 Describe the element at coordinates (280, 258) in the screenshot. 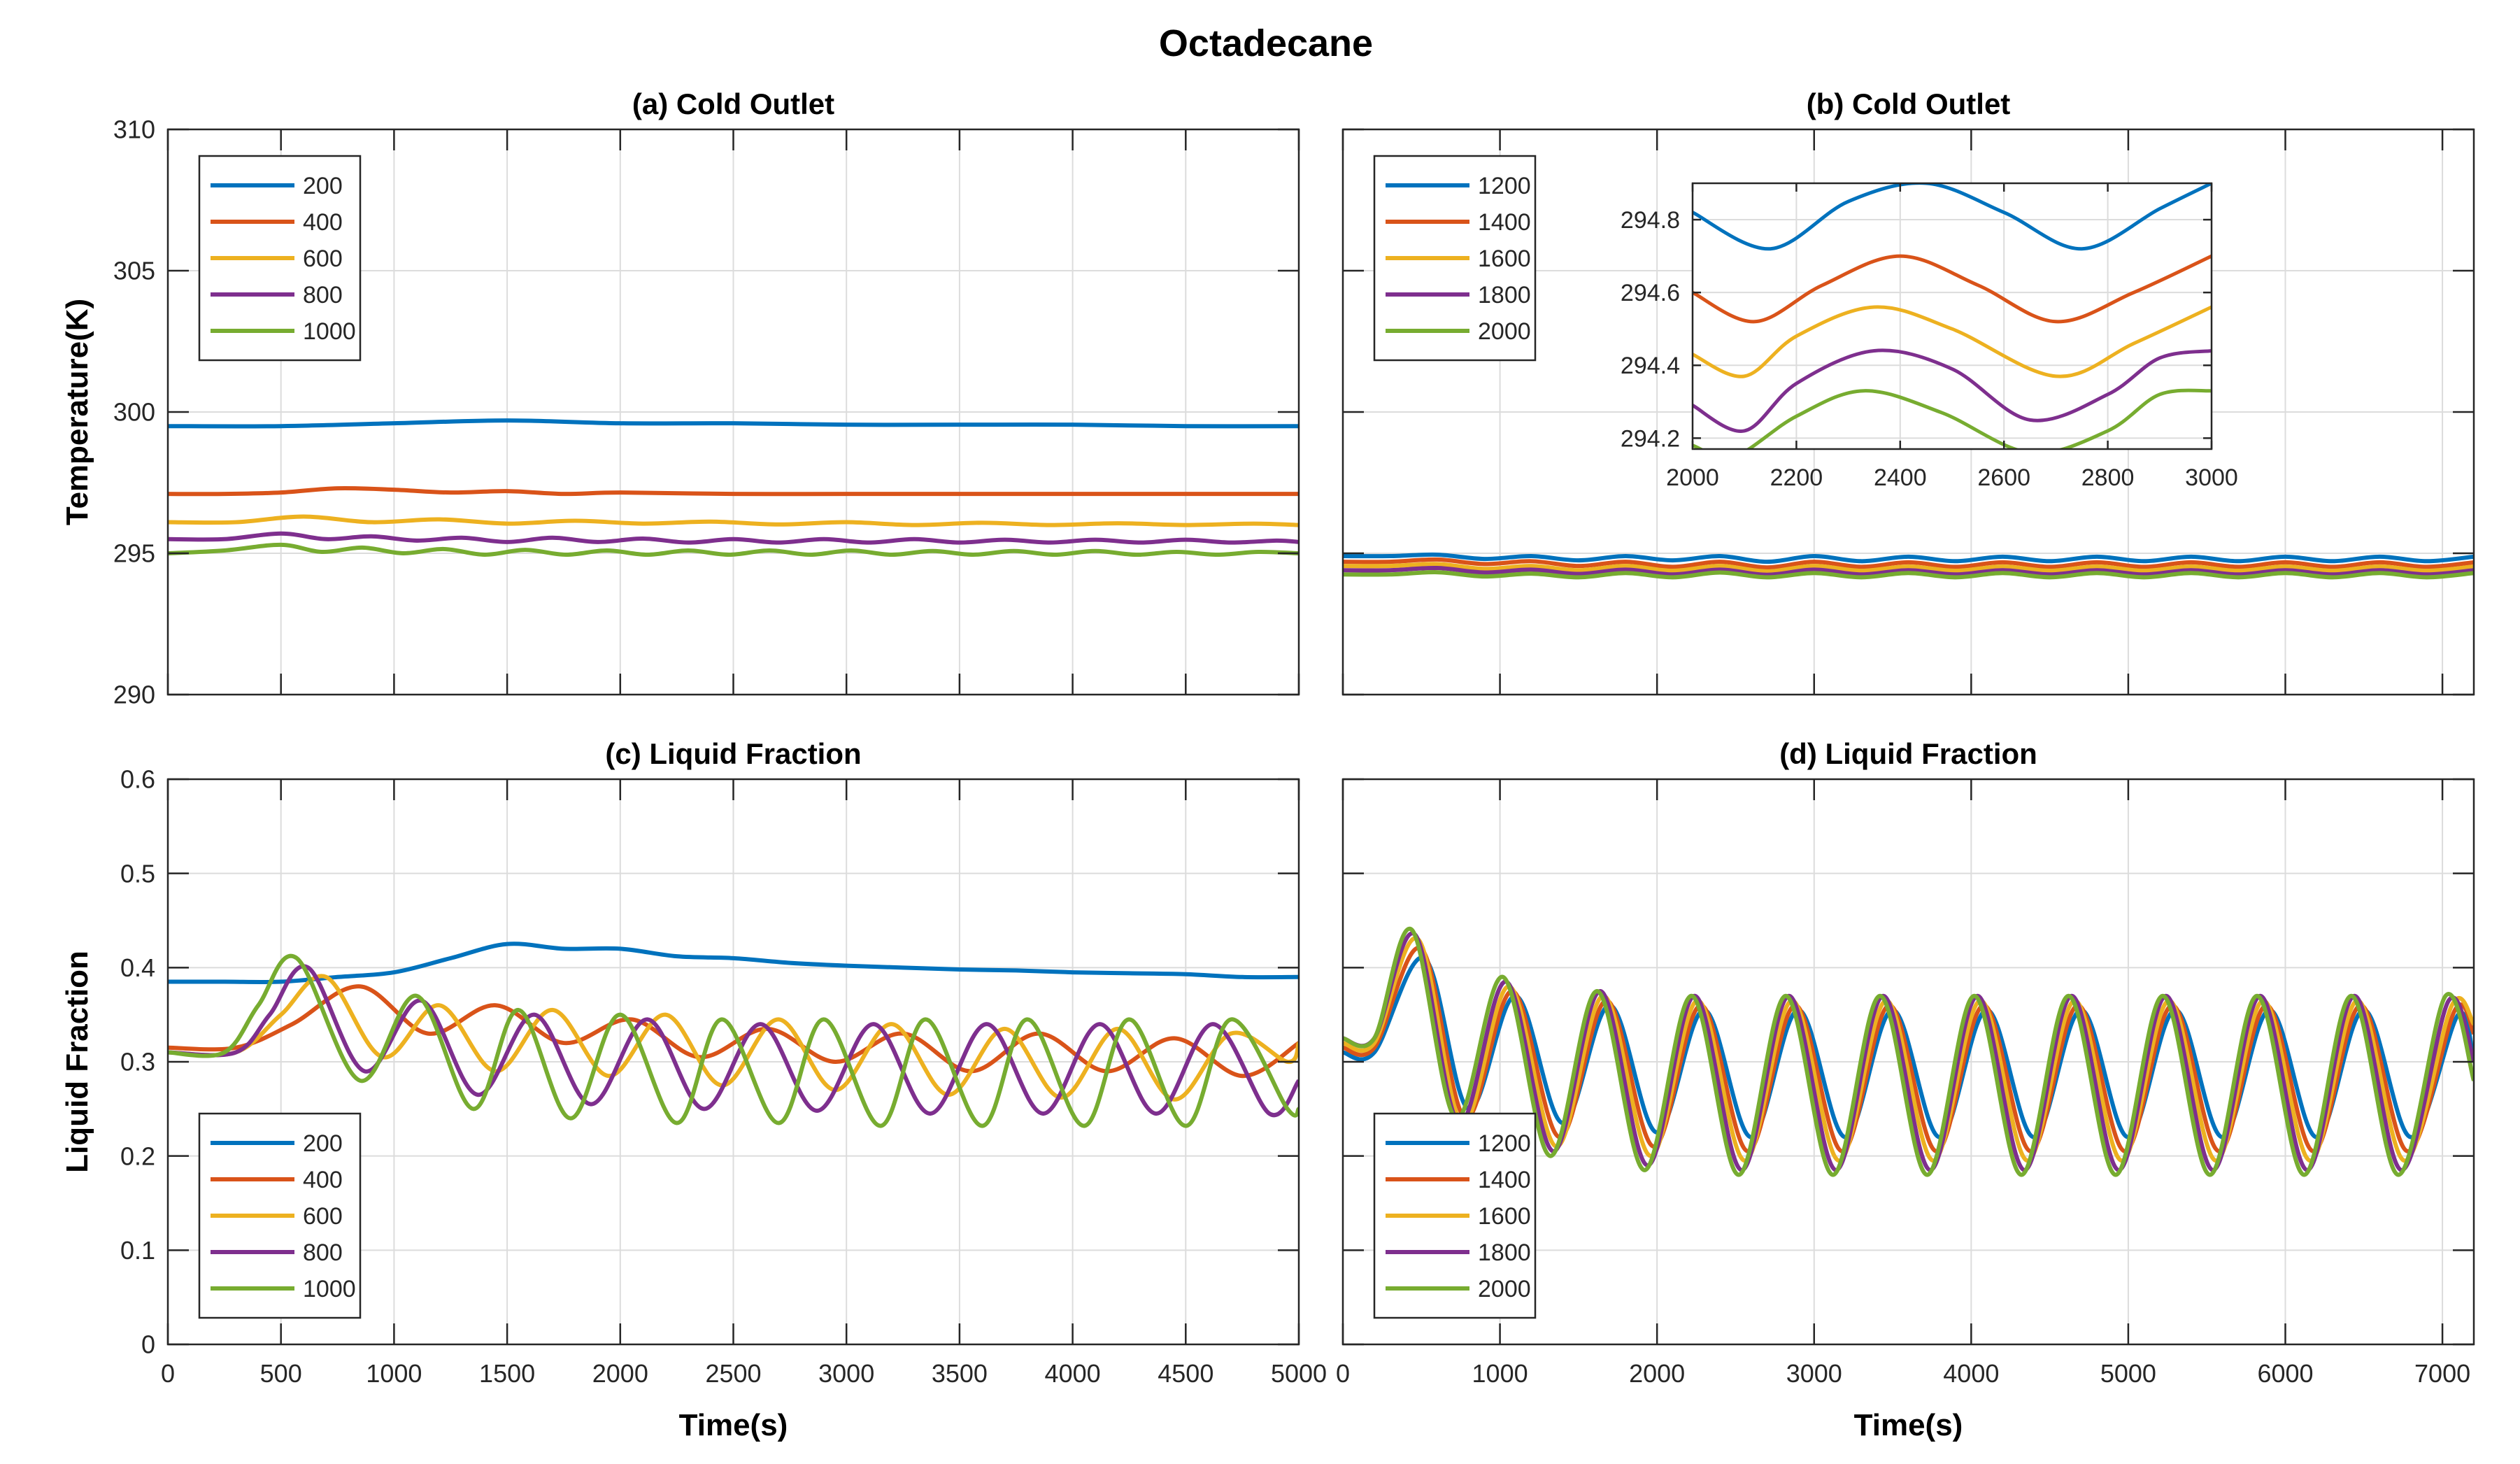

I see `legend-a: 200 400 600 800 1000` at that location.